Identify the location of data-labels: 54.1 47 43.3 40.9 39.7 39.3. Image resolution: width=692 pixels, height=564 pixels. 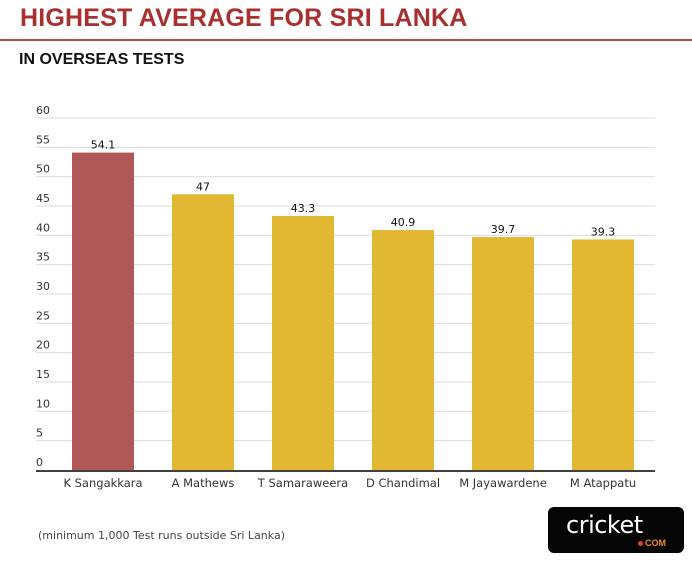
(353, 189).